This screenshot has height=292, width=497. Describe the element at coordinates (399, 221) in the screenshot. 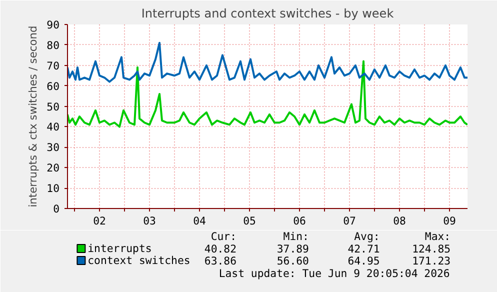

I see `x-tick-label: 08` at that location.